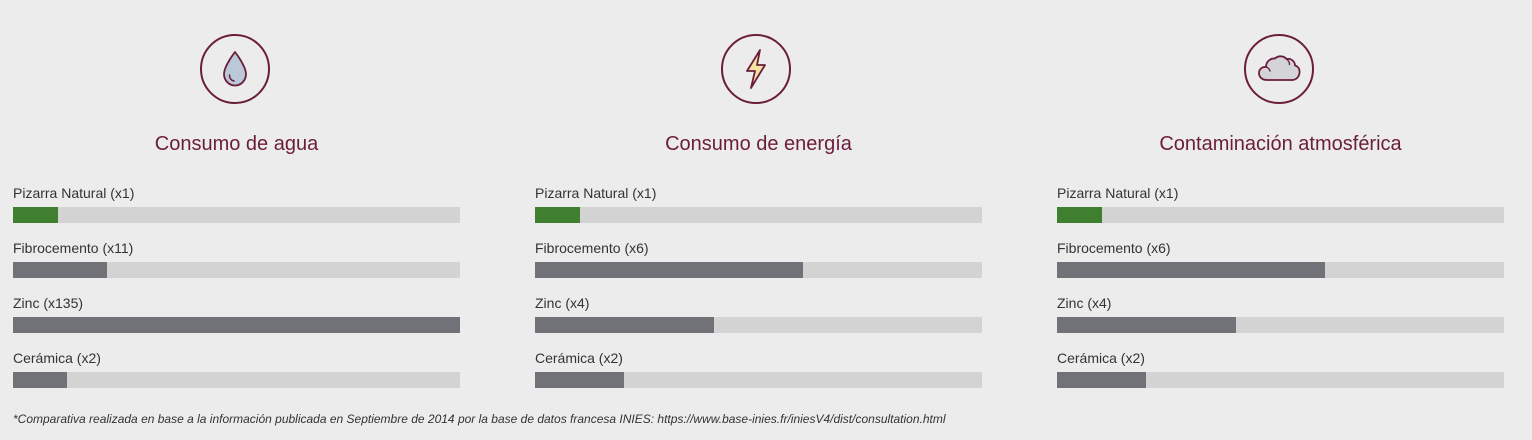  Describe the element at coordinates (1279, 69) in the screenshot. I see `cloud-icon` at that location.